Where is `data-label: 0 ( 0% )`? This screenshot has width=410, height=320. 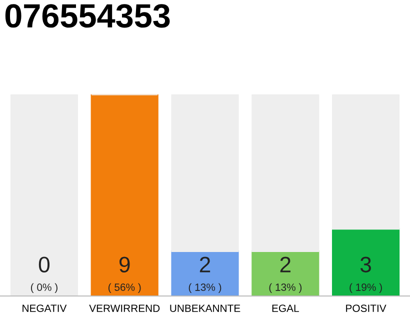
data-label: 0 ( 0% ) is located at coordinates (44, 274).